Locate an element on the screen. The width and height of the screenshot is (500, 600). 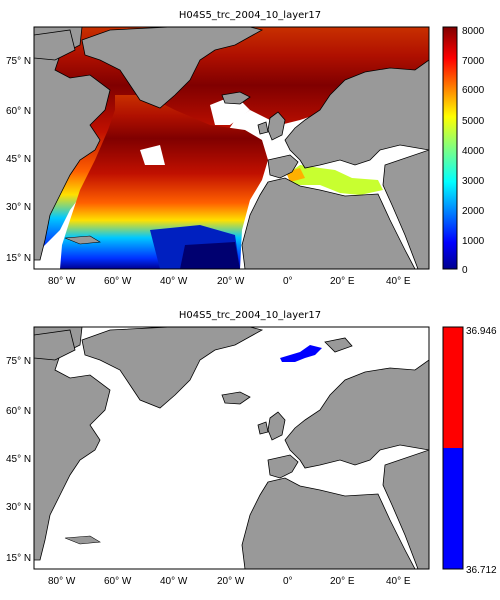
mask-region is located at coordinates (152, 155).